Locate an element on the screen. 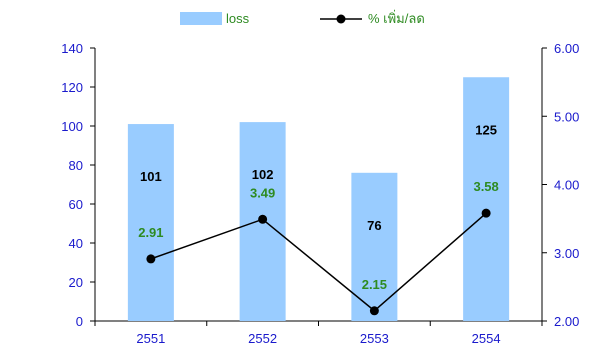 This screenshot has width=595, height=350. bar-value-label: 76 is located at coordinates (374, 225).